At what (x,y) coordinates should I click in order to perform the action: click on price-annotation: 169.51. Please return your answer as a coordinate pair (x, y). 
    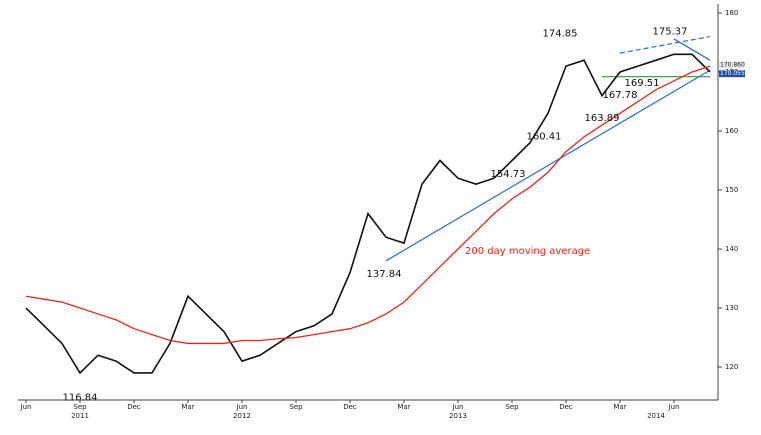
    Looking at the image, I should click on (642, 83).